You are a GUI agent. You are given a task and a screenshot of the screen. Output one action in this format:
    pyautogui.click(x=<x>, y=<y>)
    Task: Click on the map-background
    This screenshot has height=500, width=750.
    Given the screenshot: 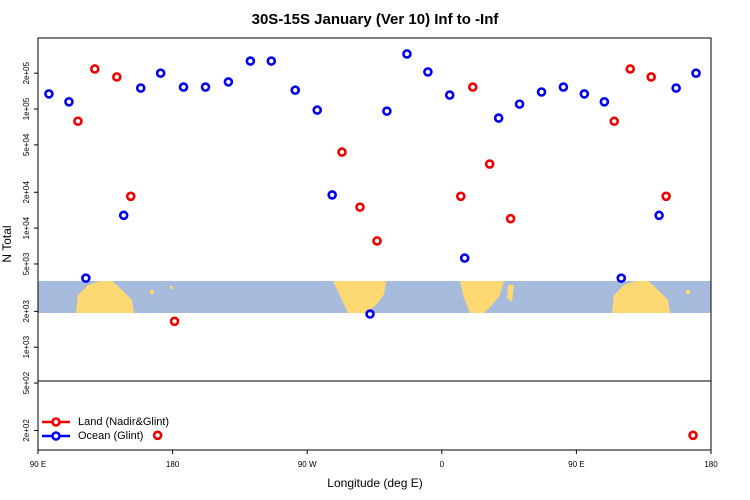 What is the action you would take?
    pyautogui.click(x=374, y=297)
    